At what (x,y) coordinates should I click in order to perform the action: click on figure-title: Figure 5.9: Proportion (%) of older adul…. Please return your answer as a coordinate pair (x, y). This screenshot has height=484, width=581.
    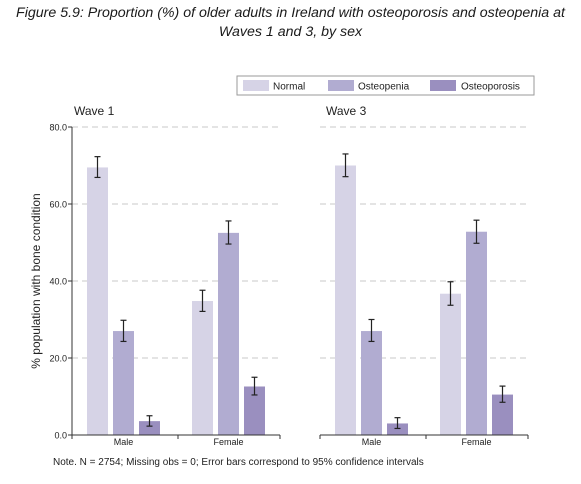
    Looking at the image, I should click on (290, 23).